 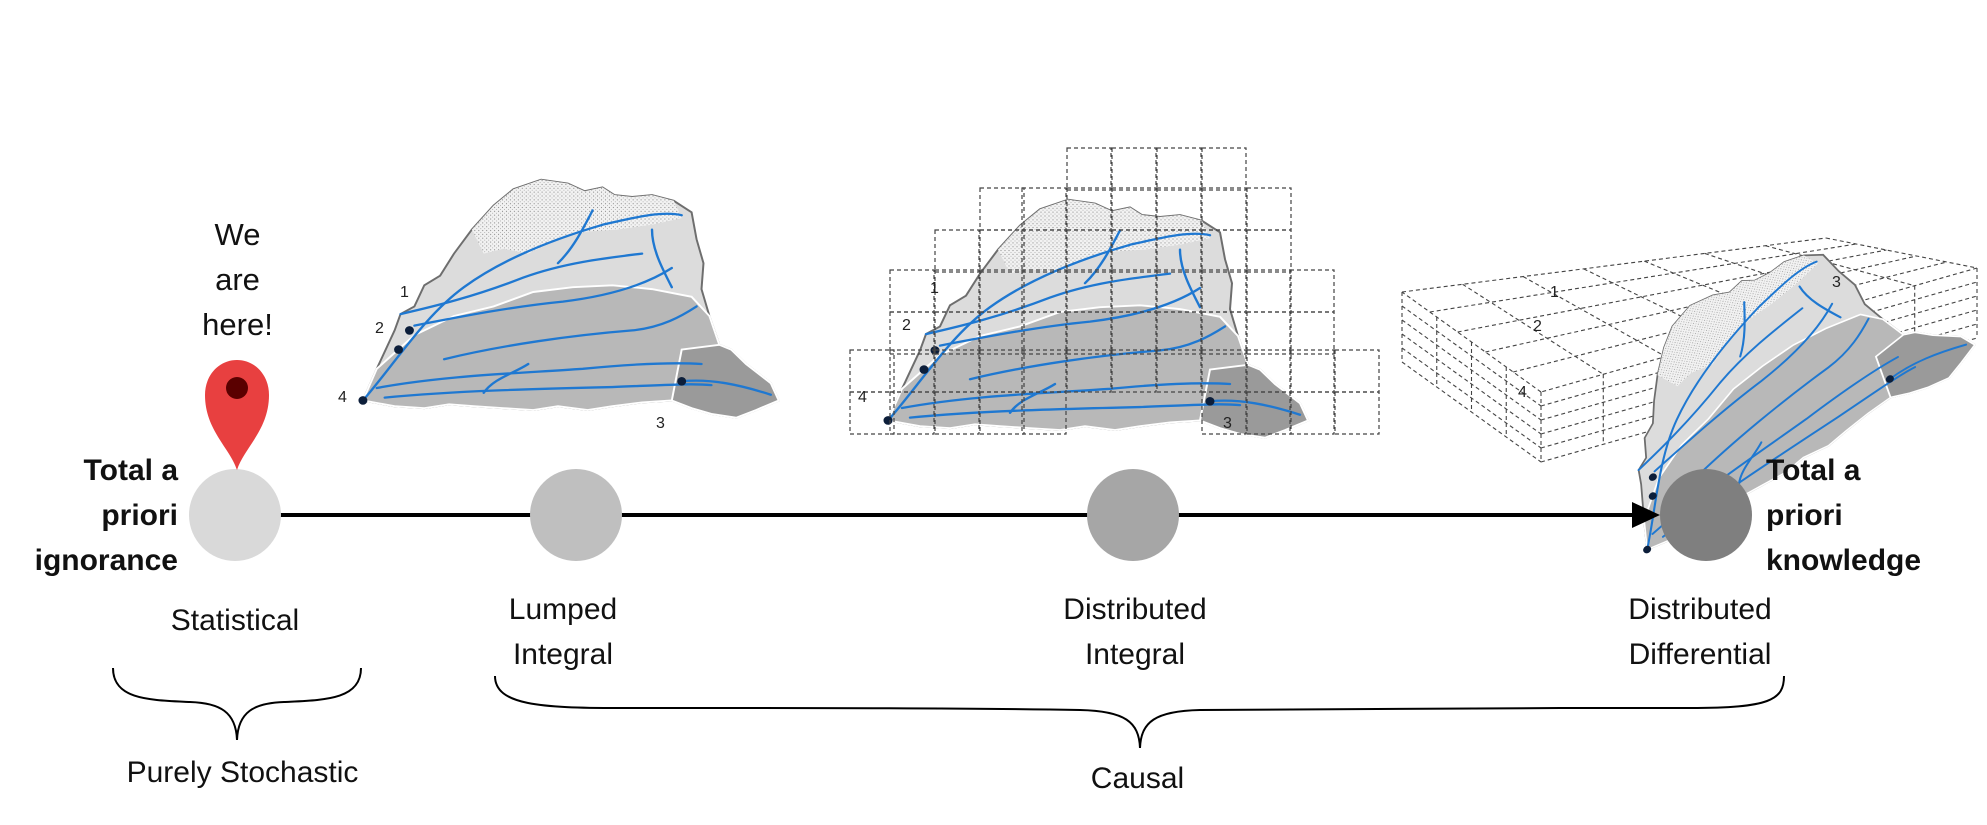 What do you see at coordinates (242, 772) in the screenshot?
I see `group-label-purely-stochastic: Purely Stochastic` at bounding box center [242, 772].